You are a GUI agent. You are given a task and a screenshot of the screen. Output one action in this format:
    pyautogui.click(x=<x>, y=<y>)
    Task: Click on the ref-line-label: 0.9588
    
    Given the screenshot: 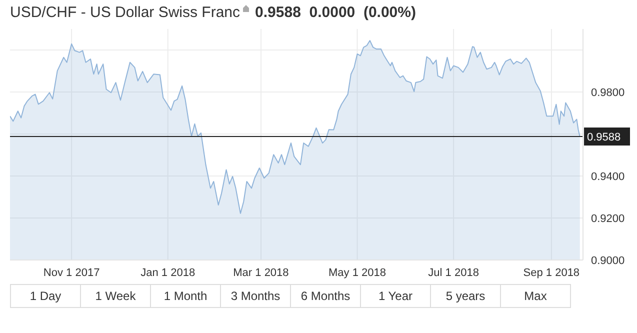 What is the action you would take?
    pyautogui.click(x=604, y=138)
    